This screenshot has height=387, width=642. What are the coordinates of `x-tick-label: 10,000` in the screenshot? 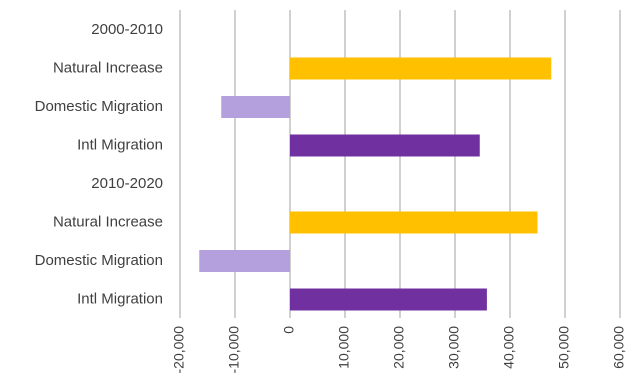 It's located at (344, 347).